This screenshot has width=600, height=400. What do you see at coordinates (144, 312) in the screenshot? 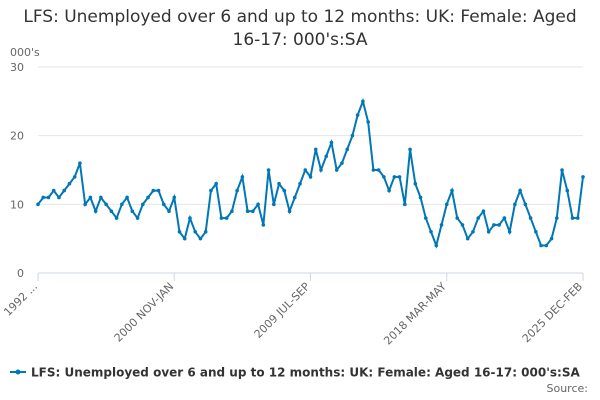
I see `x-tick-label: 2000 NOV-JAN` at bounding box center [144, 312].